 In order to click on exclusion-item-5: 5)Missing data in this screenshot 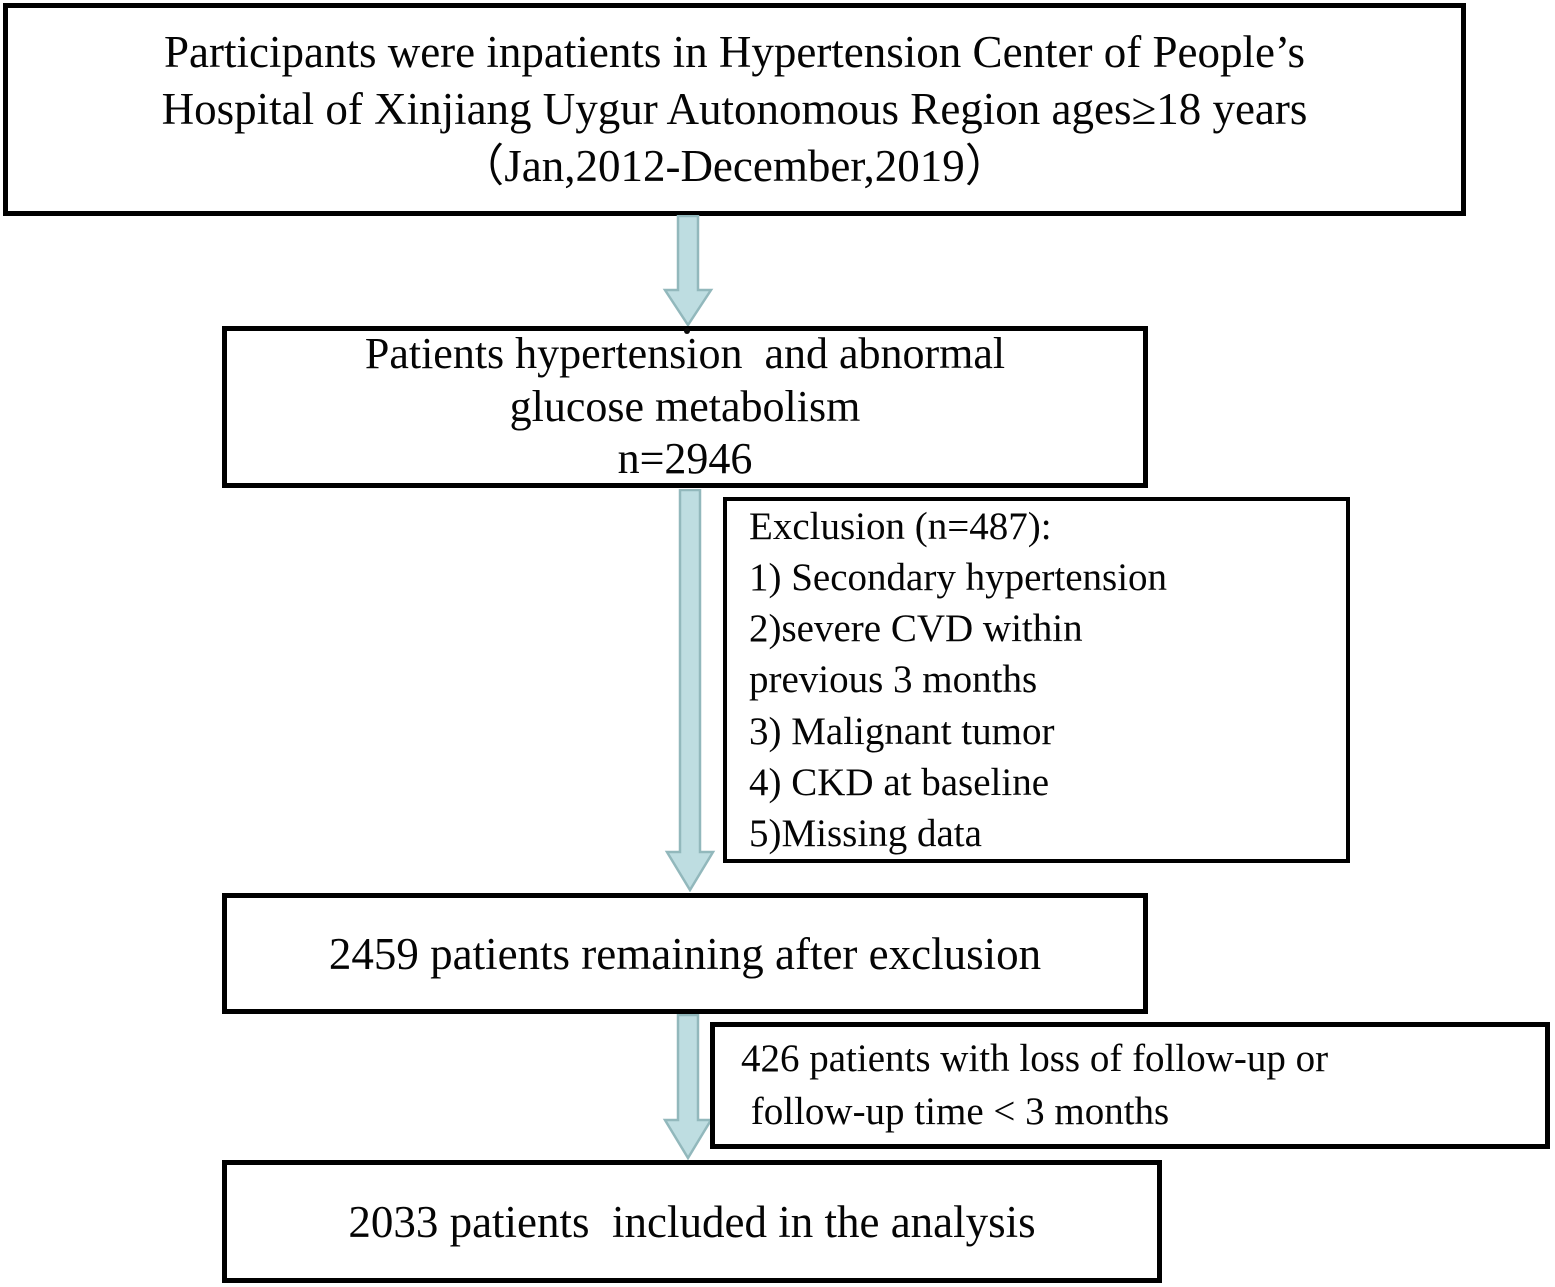, I will do `click(865, 834)`.